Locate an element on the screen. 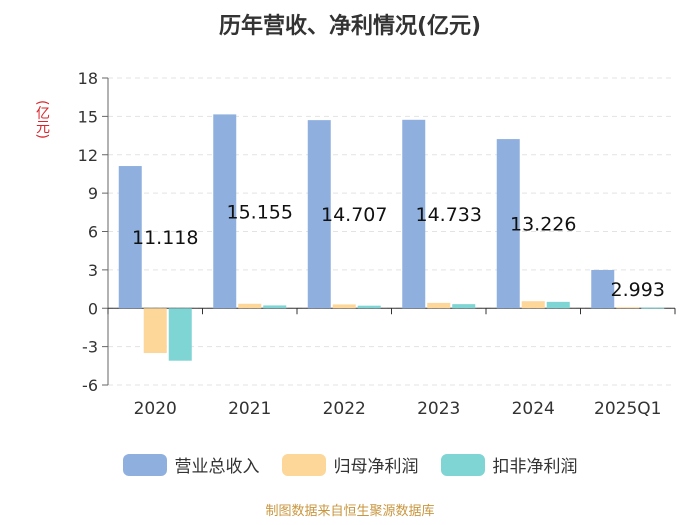 Image resolution: width=700 pixels, height=525 pixels. bar-net-profit-2025Q1 is located at coordinates (628, 308).